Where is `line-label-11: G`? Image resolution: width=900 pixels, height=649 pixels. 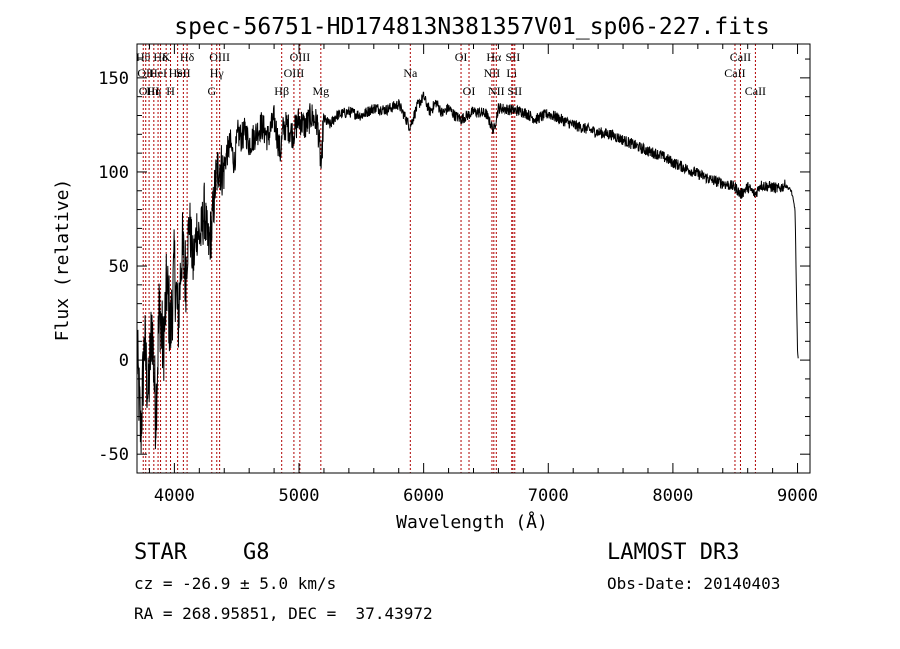 line-label-11: G is located at coordinates (211, 91).